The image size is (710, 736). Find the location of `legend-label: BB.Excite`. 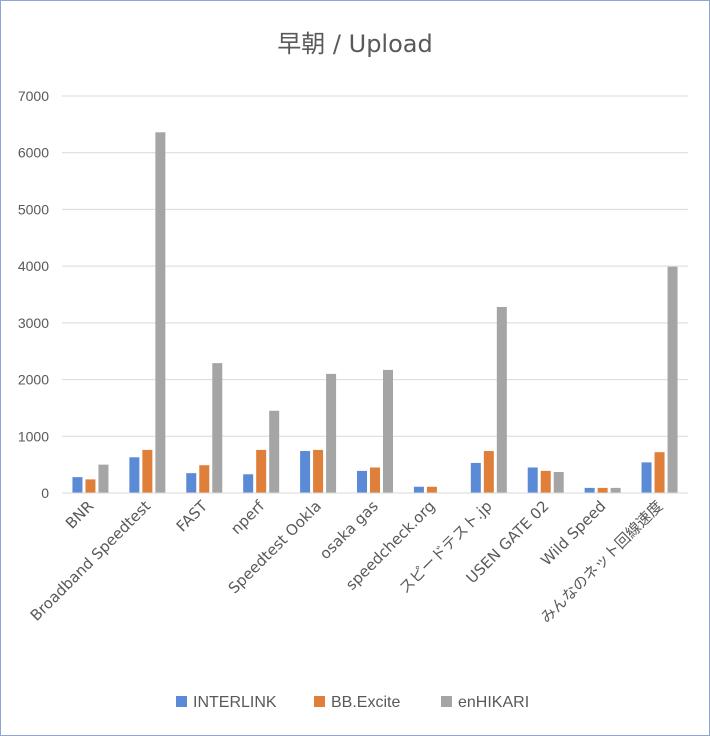

legend-label: BB.Excite is located at coordinates (365, 702).